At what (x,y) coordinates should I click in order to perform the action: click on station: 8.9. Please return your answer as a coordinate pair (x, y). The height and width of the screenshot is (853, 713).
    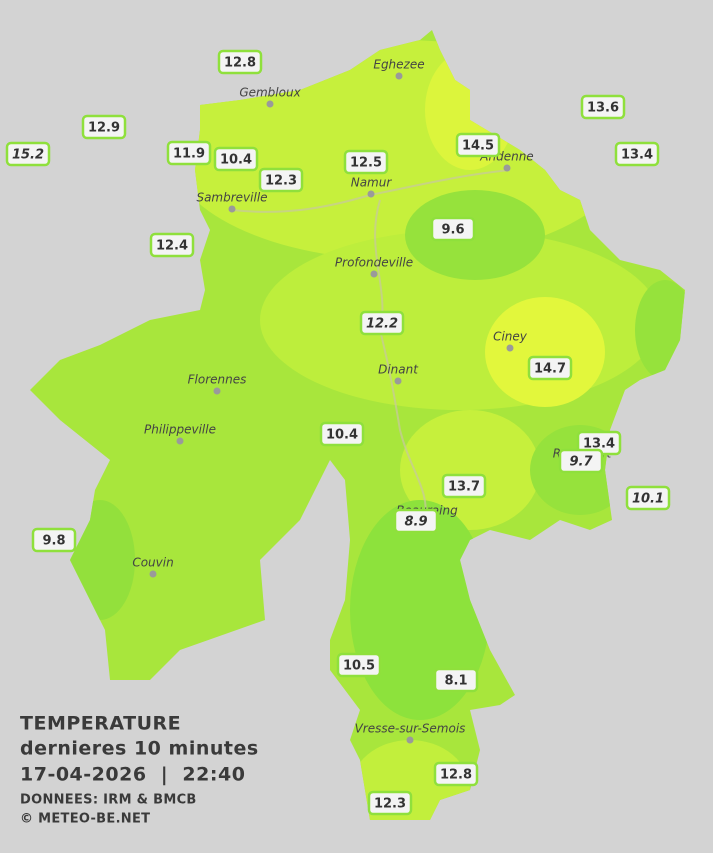
    Looking at the image, I should click on (416, 521).